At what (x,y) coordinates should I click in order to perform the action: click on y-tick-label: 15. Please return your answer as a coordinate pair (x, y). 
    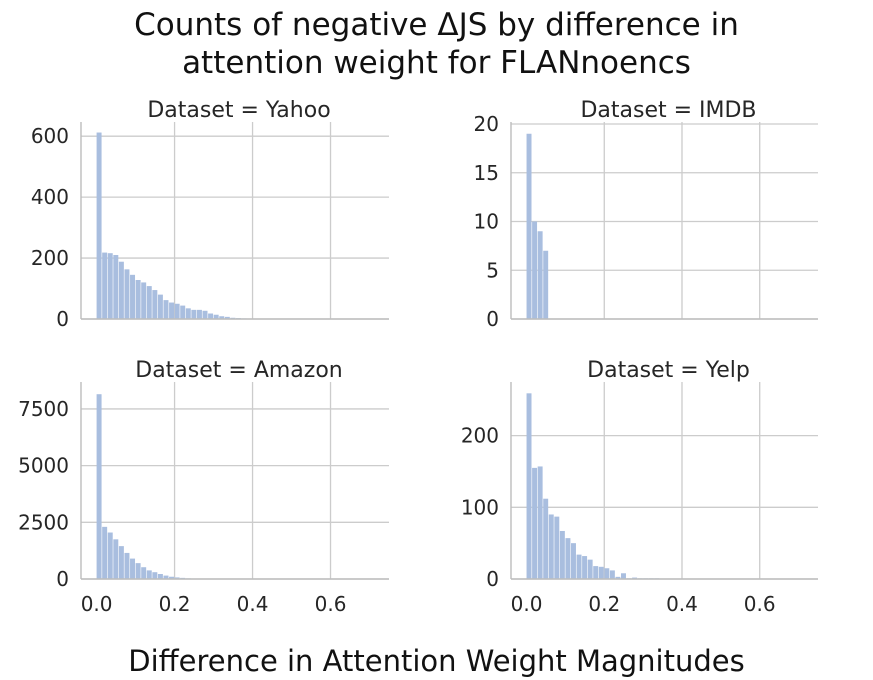
    Looking at the image, I should click on (486, 173).